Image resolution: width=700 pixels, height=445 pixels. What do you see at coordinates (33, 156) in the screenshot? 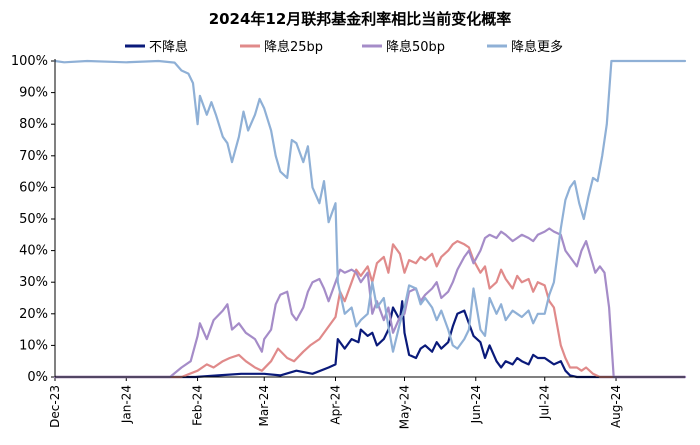
I see `y-tick-label: 70%` at bounding box center [33, 156].